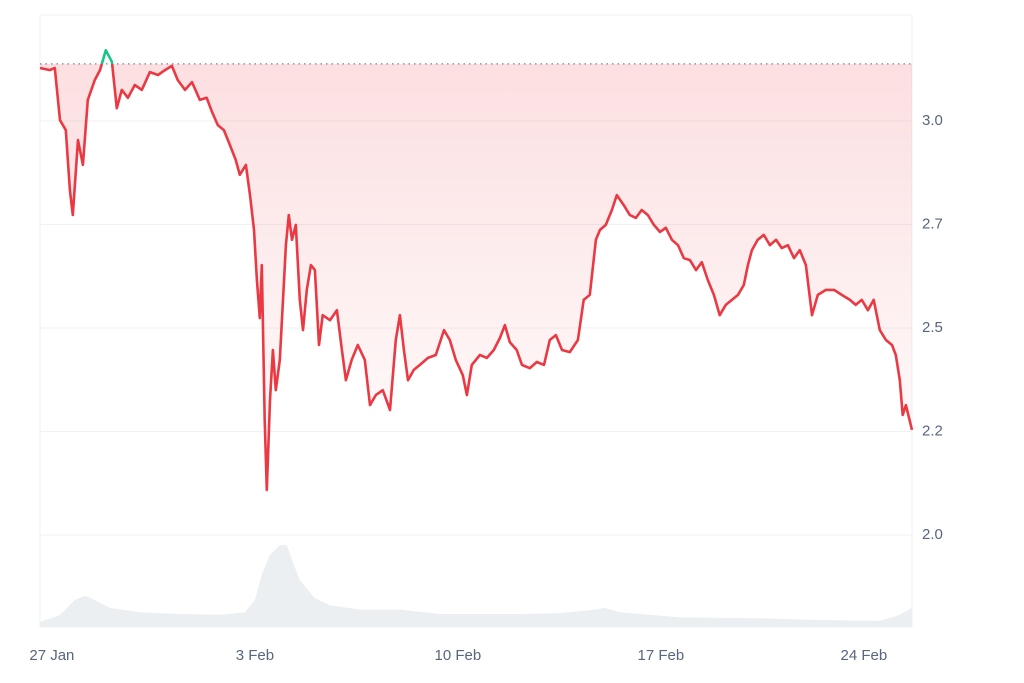  I want to click on y-tick-label: 2.7, so click(932, 223).